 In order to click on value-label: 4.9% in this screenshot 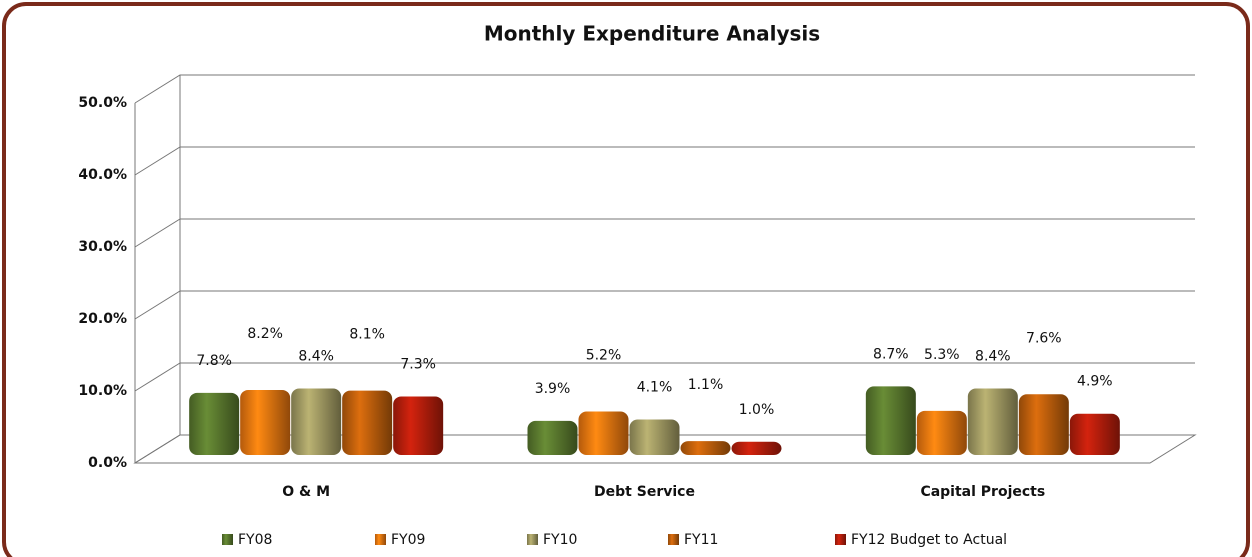, I will do `click(1095, 382)`.